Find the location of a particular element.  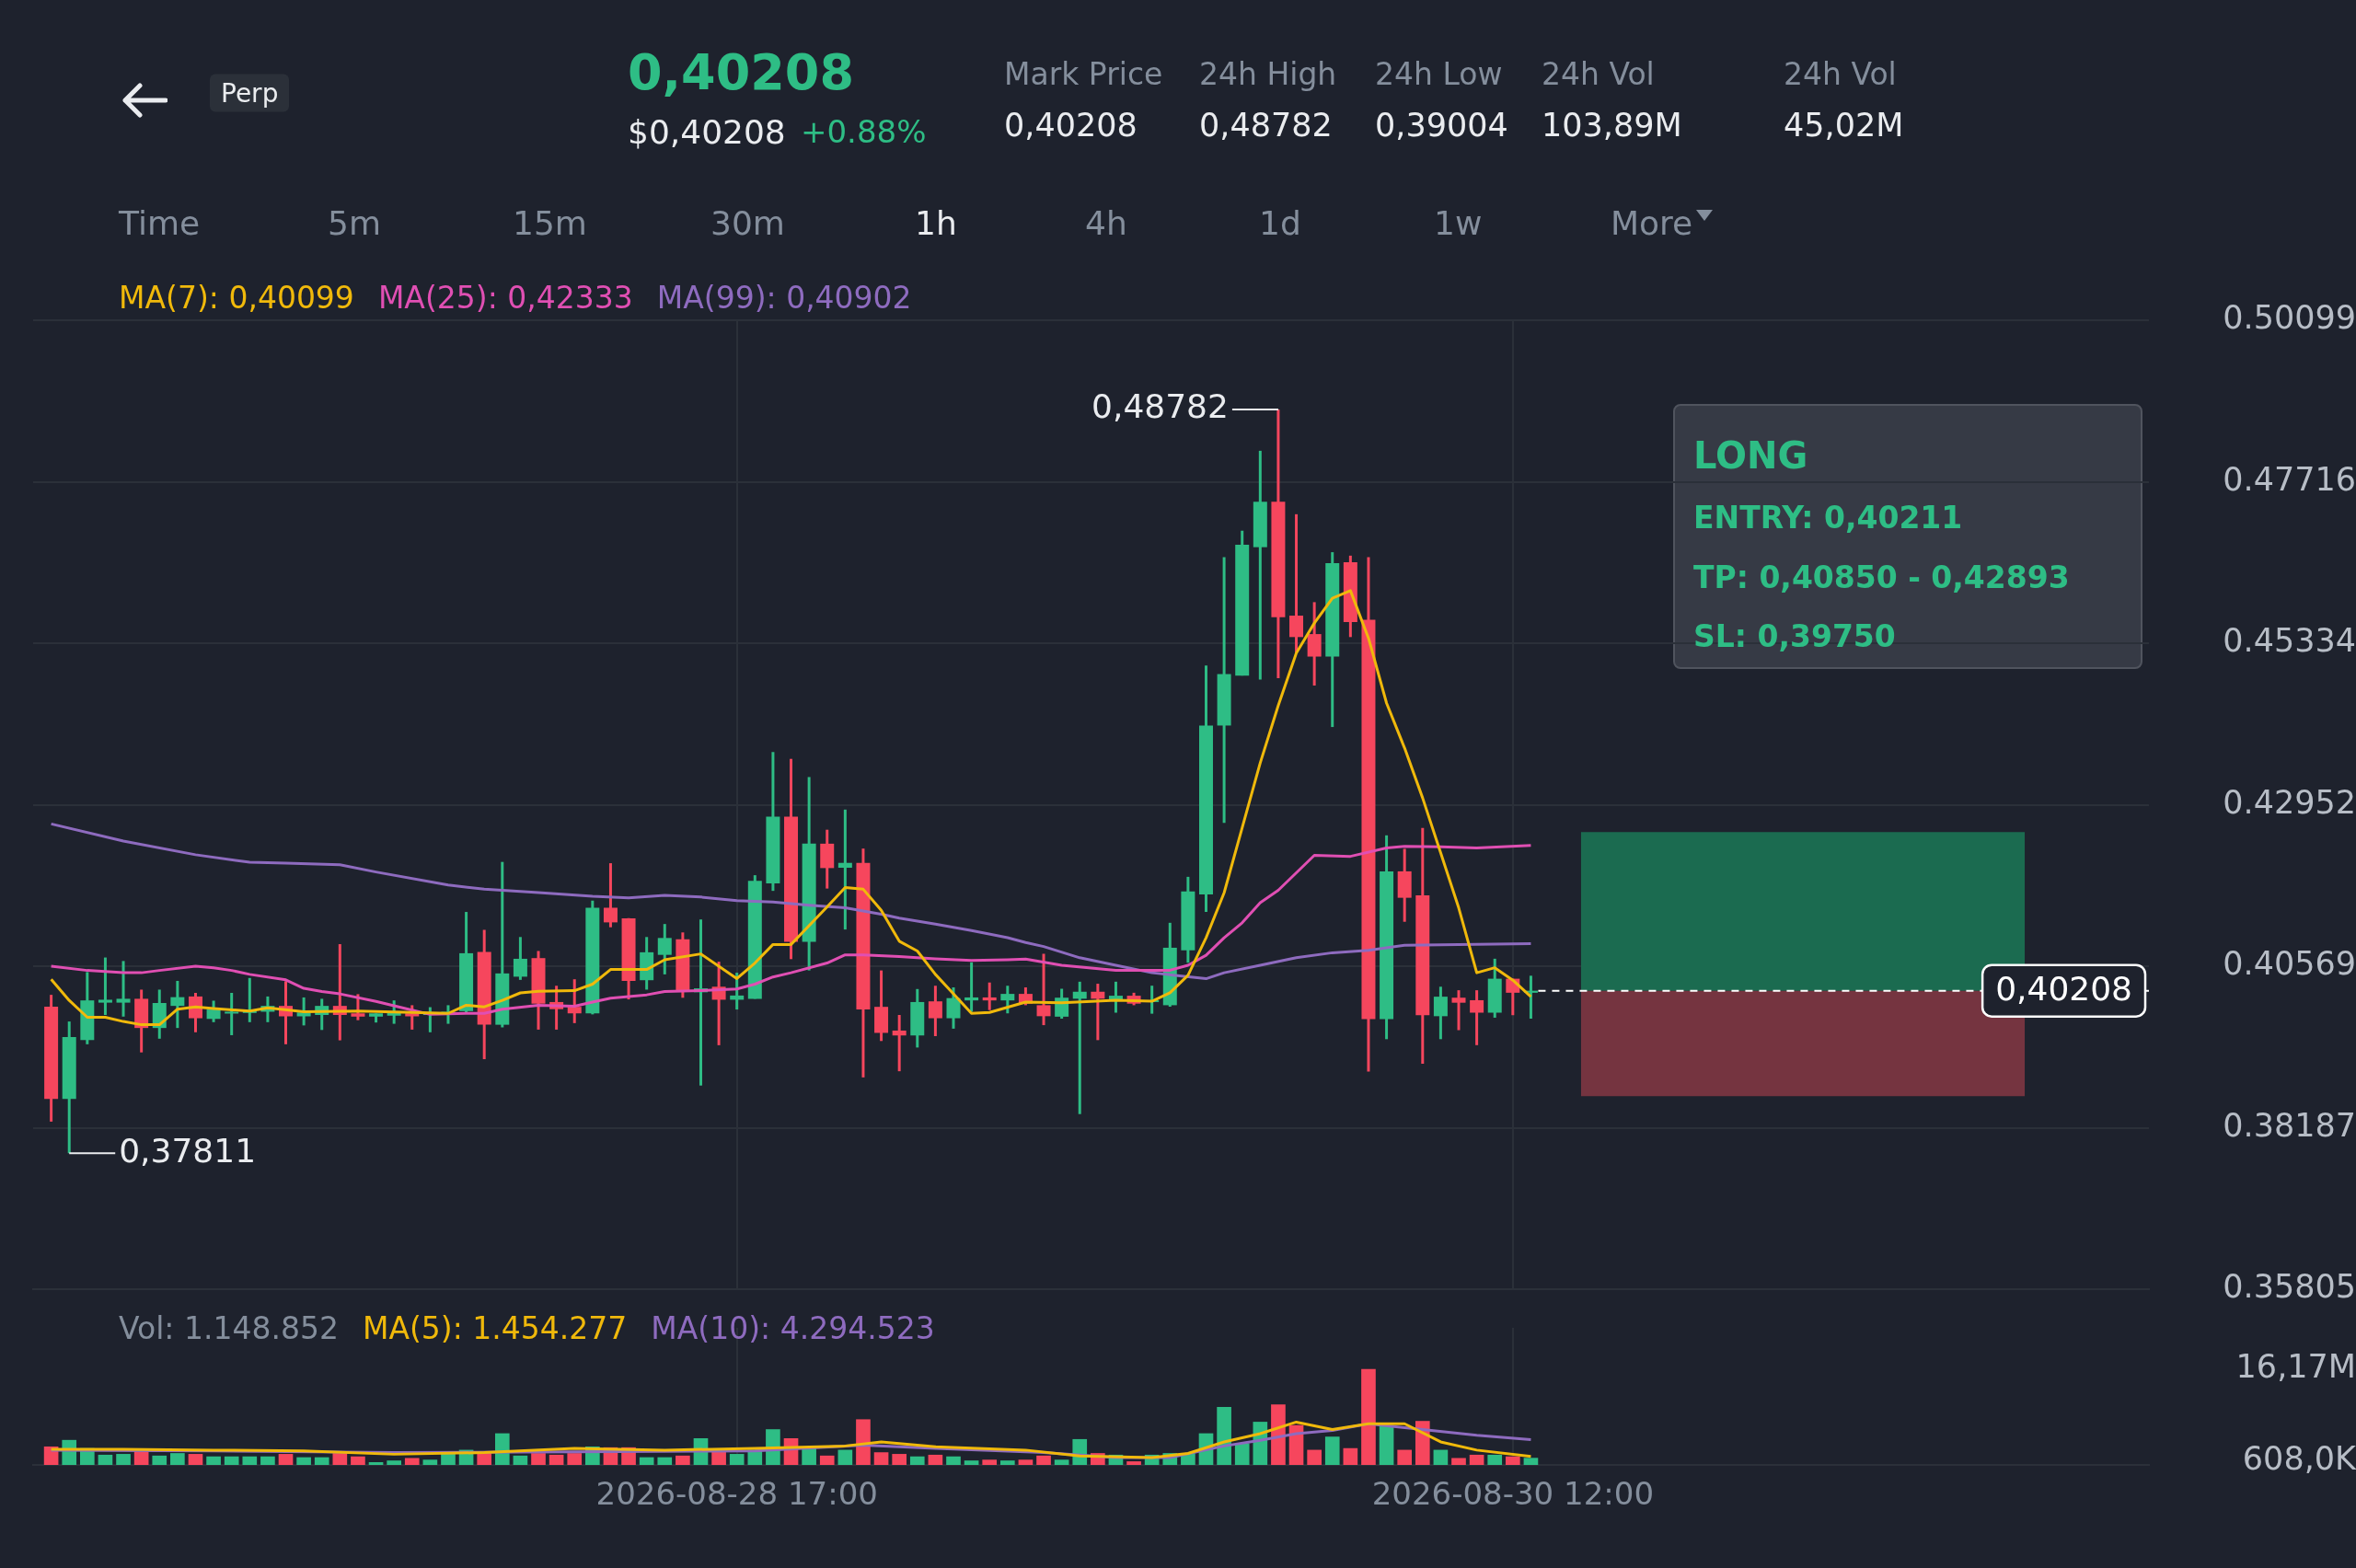

text: MA(7): 0,40099 is located at coordinates (236, 297).